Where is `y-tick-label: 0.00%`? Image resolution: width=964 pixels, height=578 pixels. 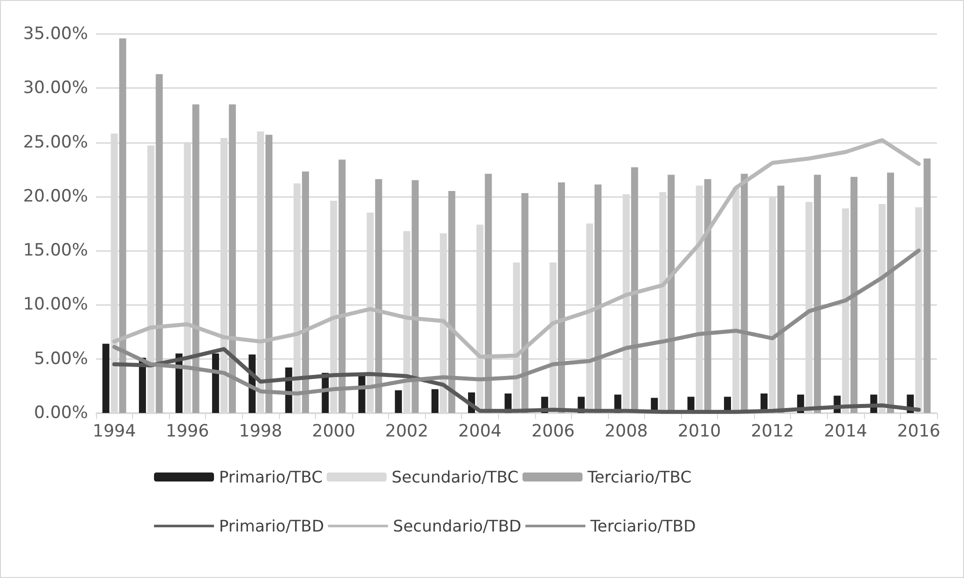 y-tick-label: 0.00% is located at coordinates (61, 413).